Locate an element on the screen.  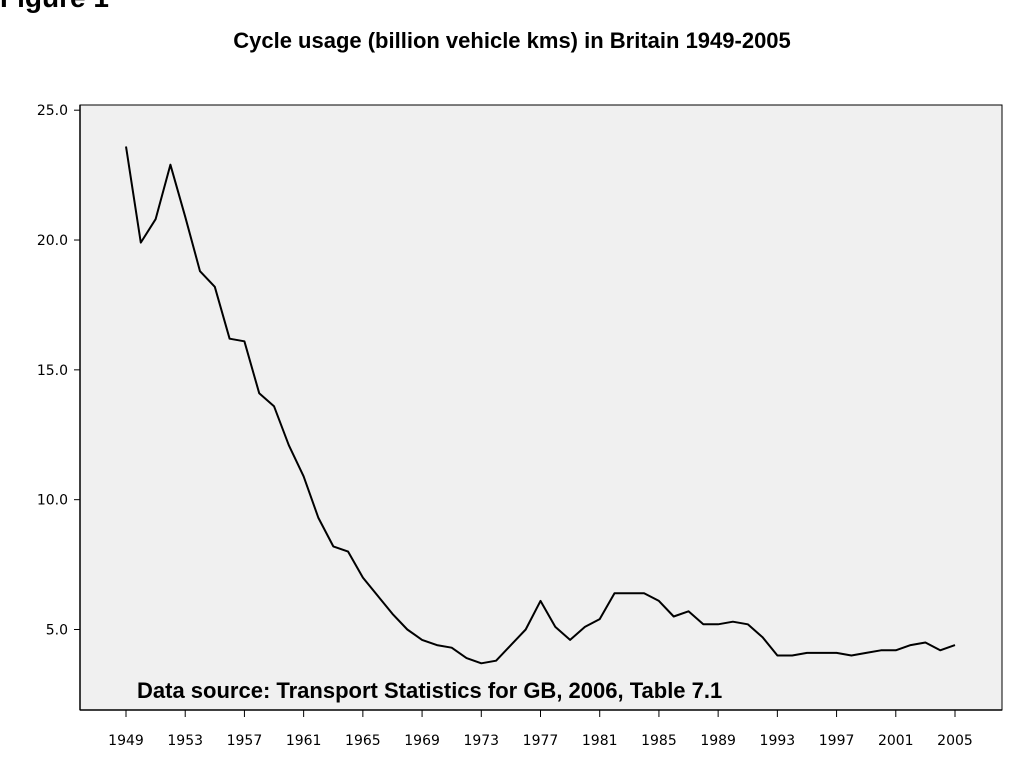
x-tick-label: 1965 is located at coordinates (363, 741).